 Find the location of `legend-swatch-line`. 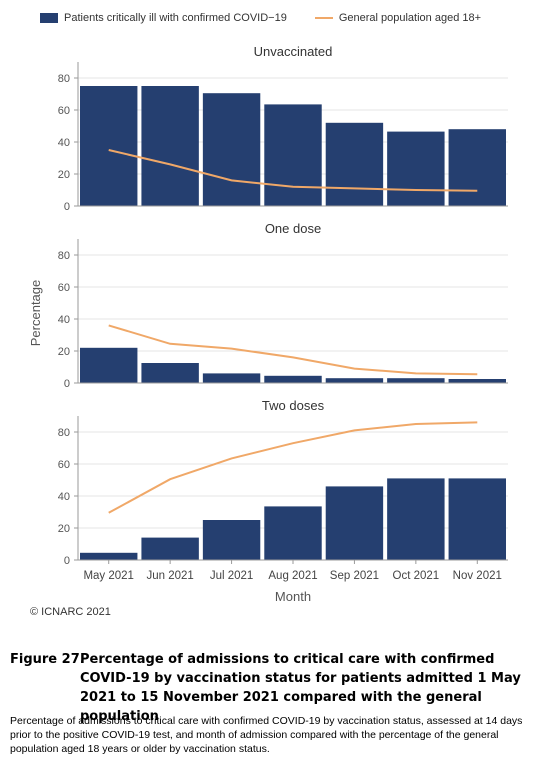

legend-swatch-line is located at coordinates (323, 18).